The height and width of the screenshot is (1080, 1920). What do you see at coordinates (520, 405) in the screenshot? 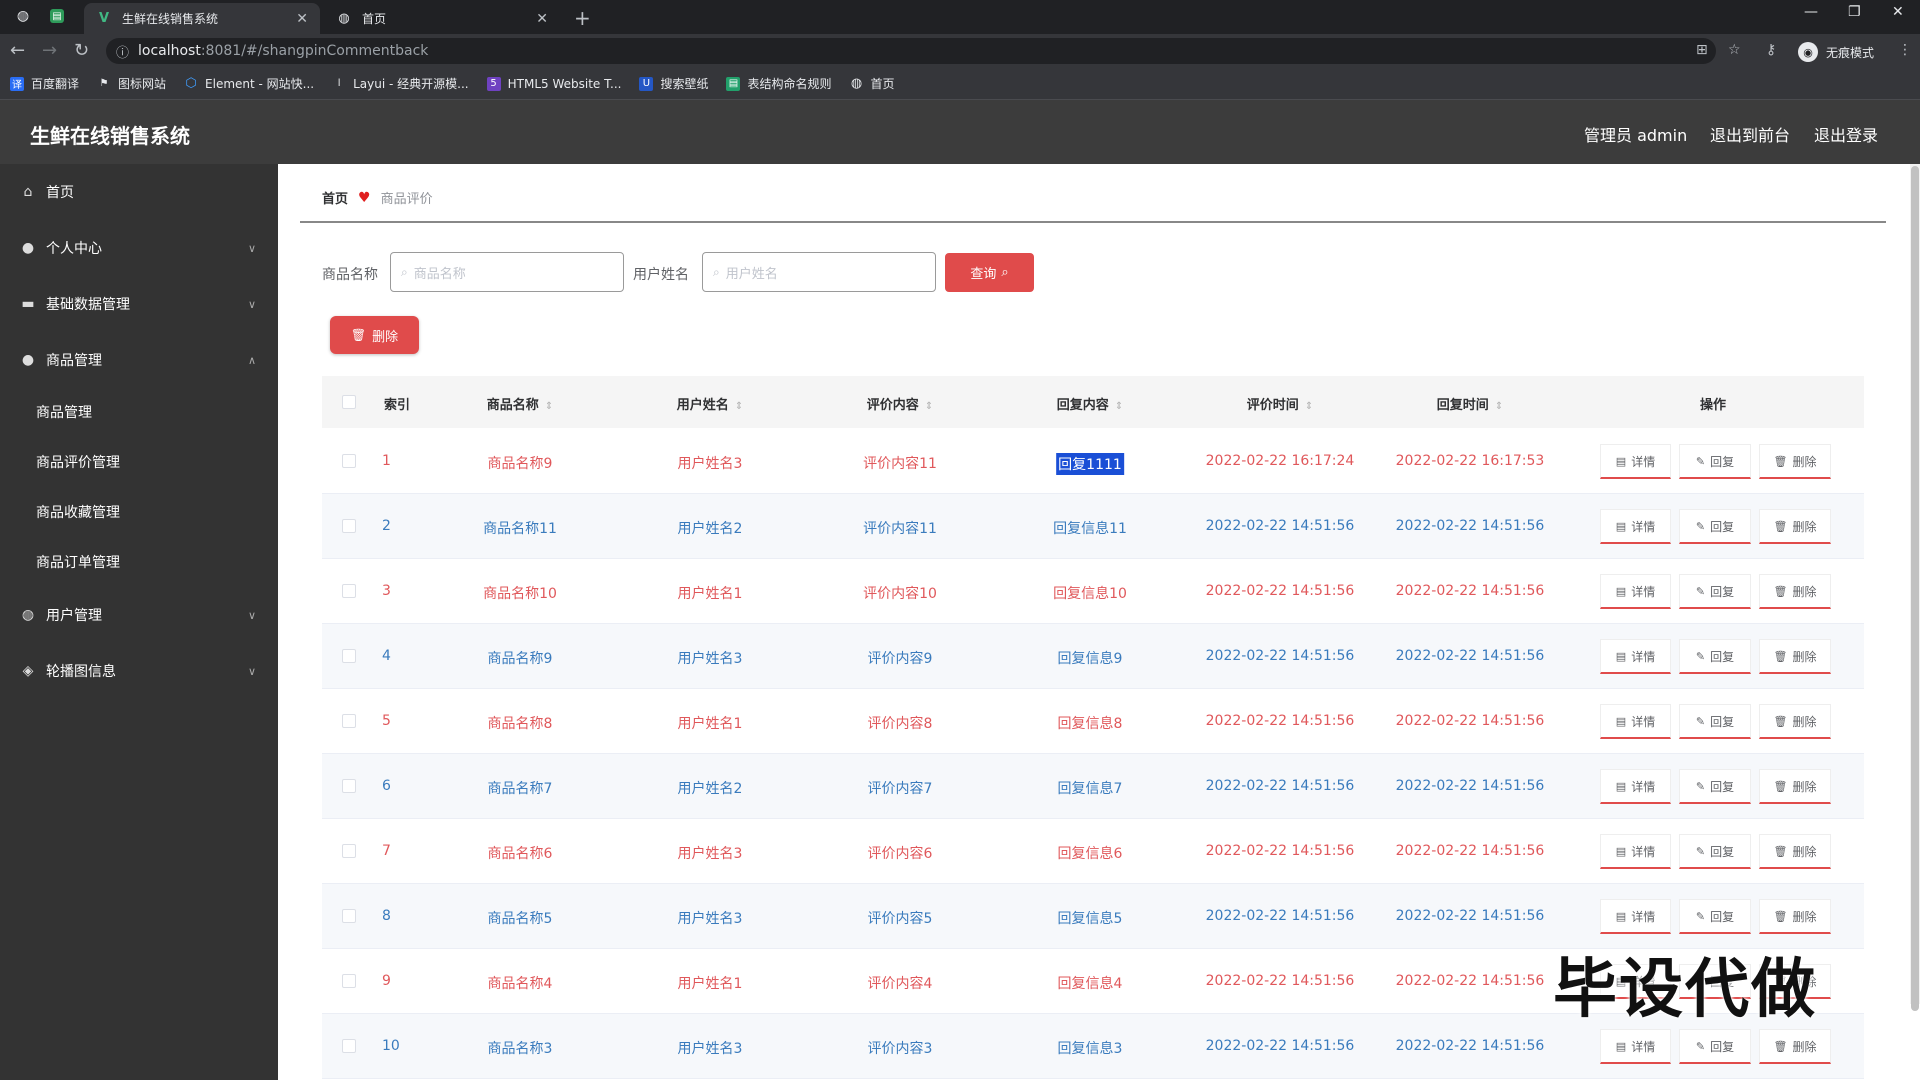
I see `column-header-product: 商品名称 ⇕` at bounding box center [520, 405].